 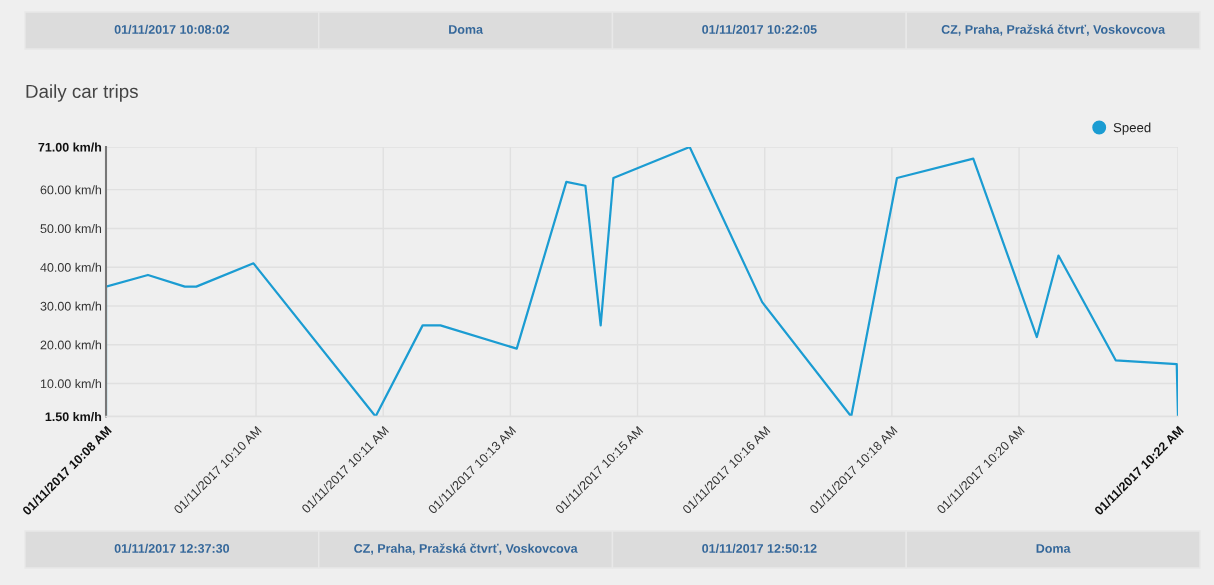 What do you see at coordinates (71, 190) in the screenshot?
I see `y-tick-label: 60.00 km/h` at bounding box center [71, 190].